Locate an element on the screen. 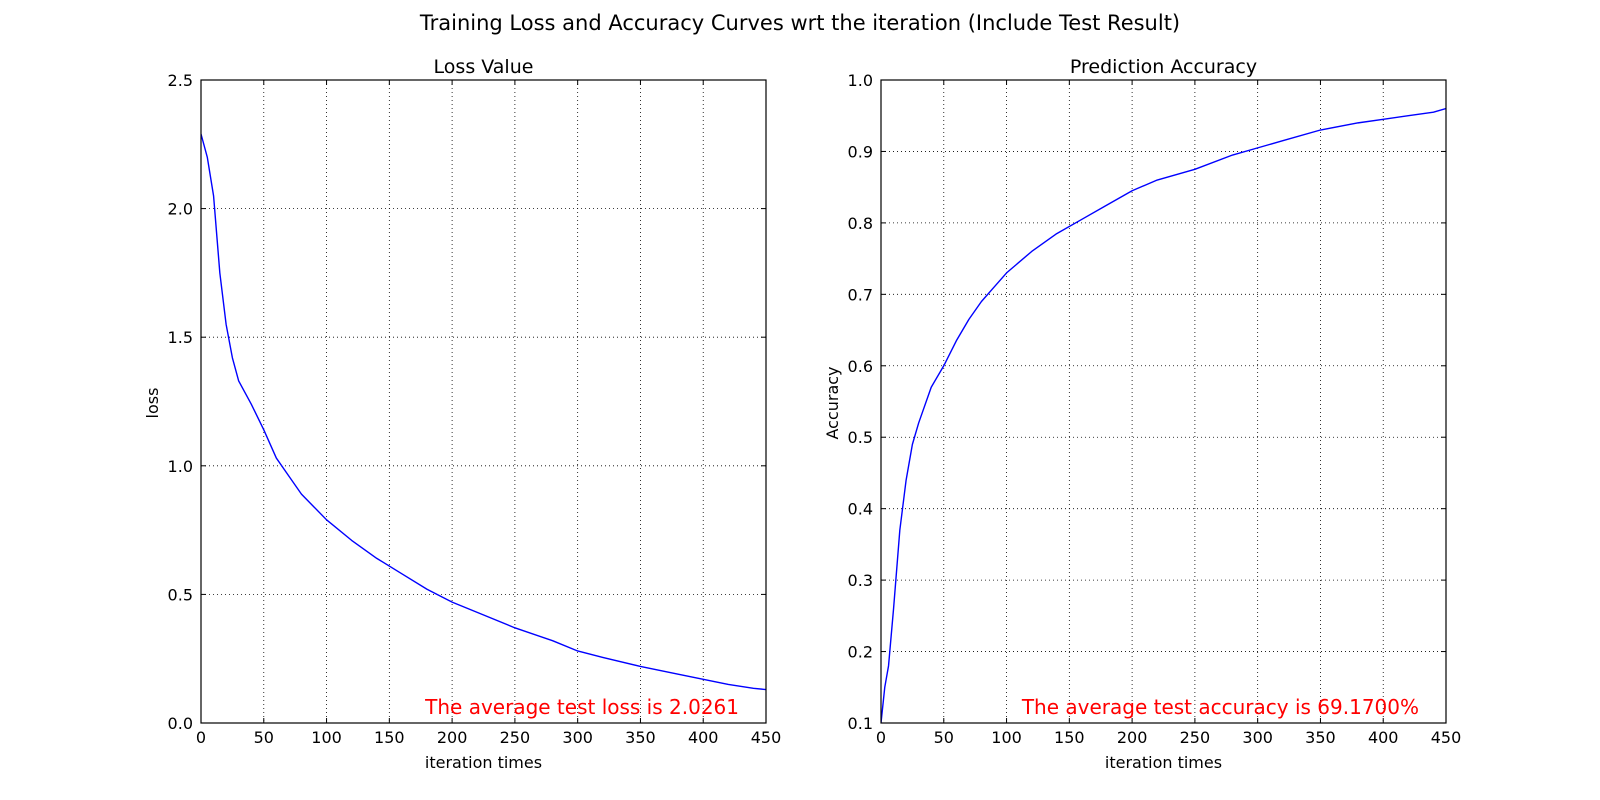  loss-x-tick-label: 50 is located at coordinates (264, 737).